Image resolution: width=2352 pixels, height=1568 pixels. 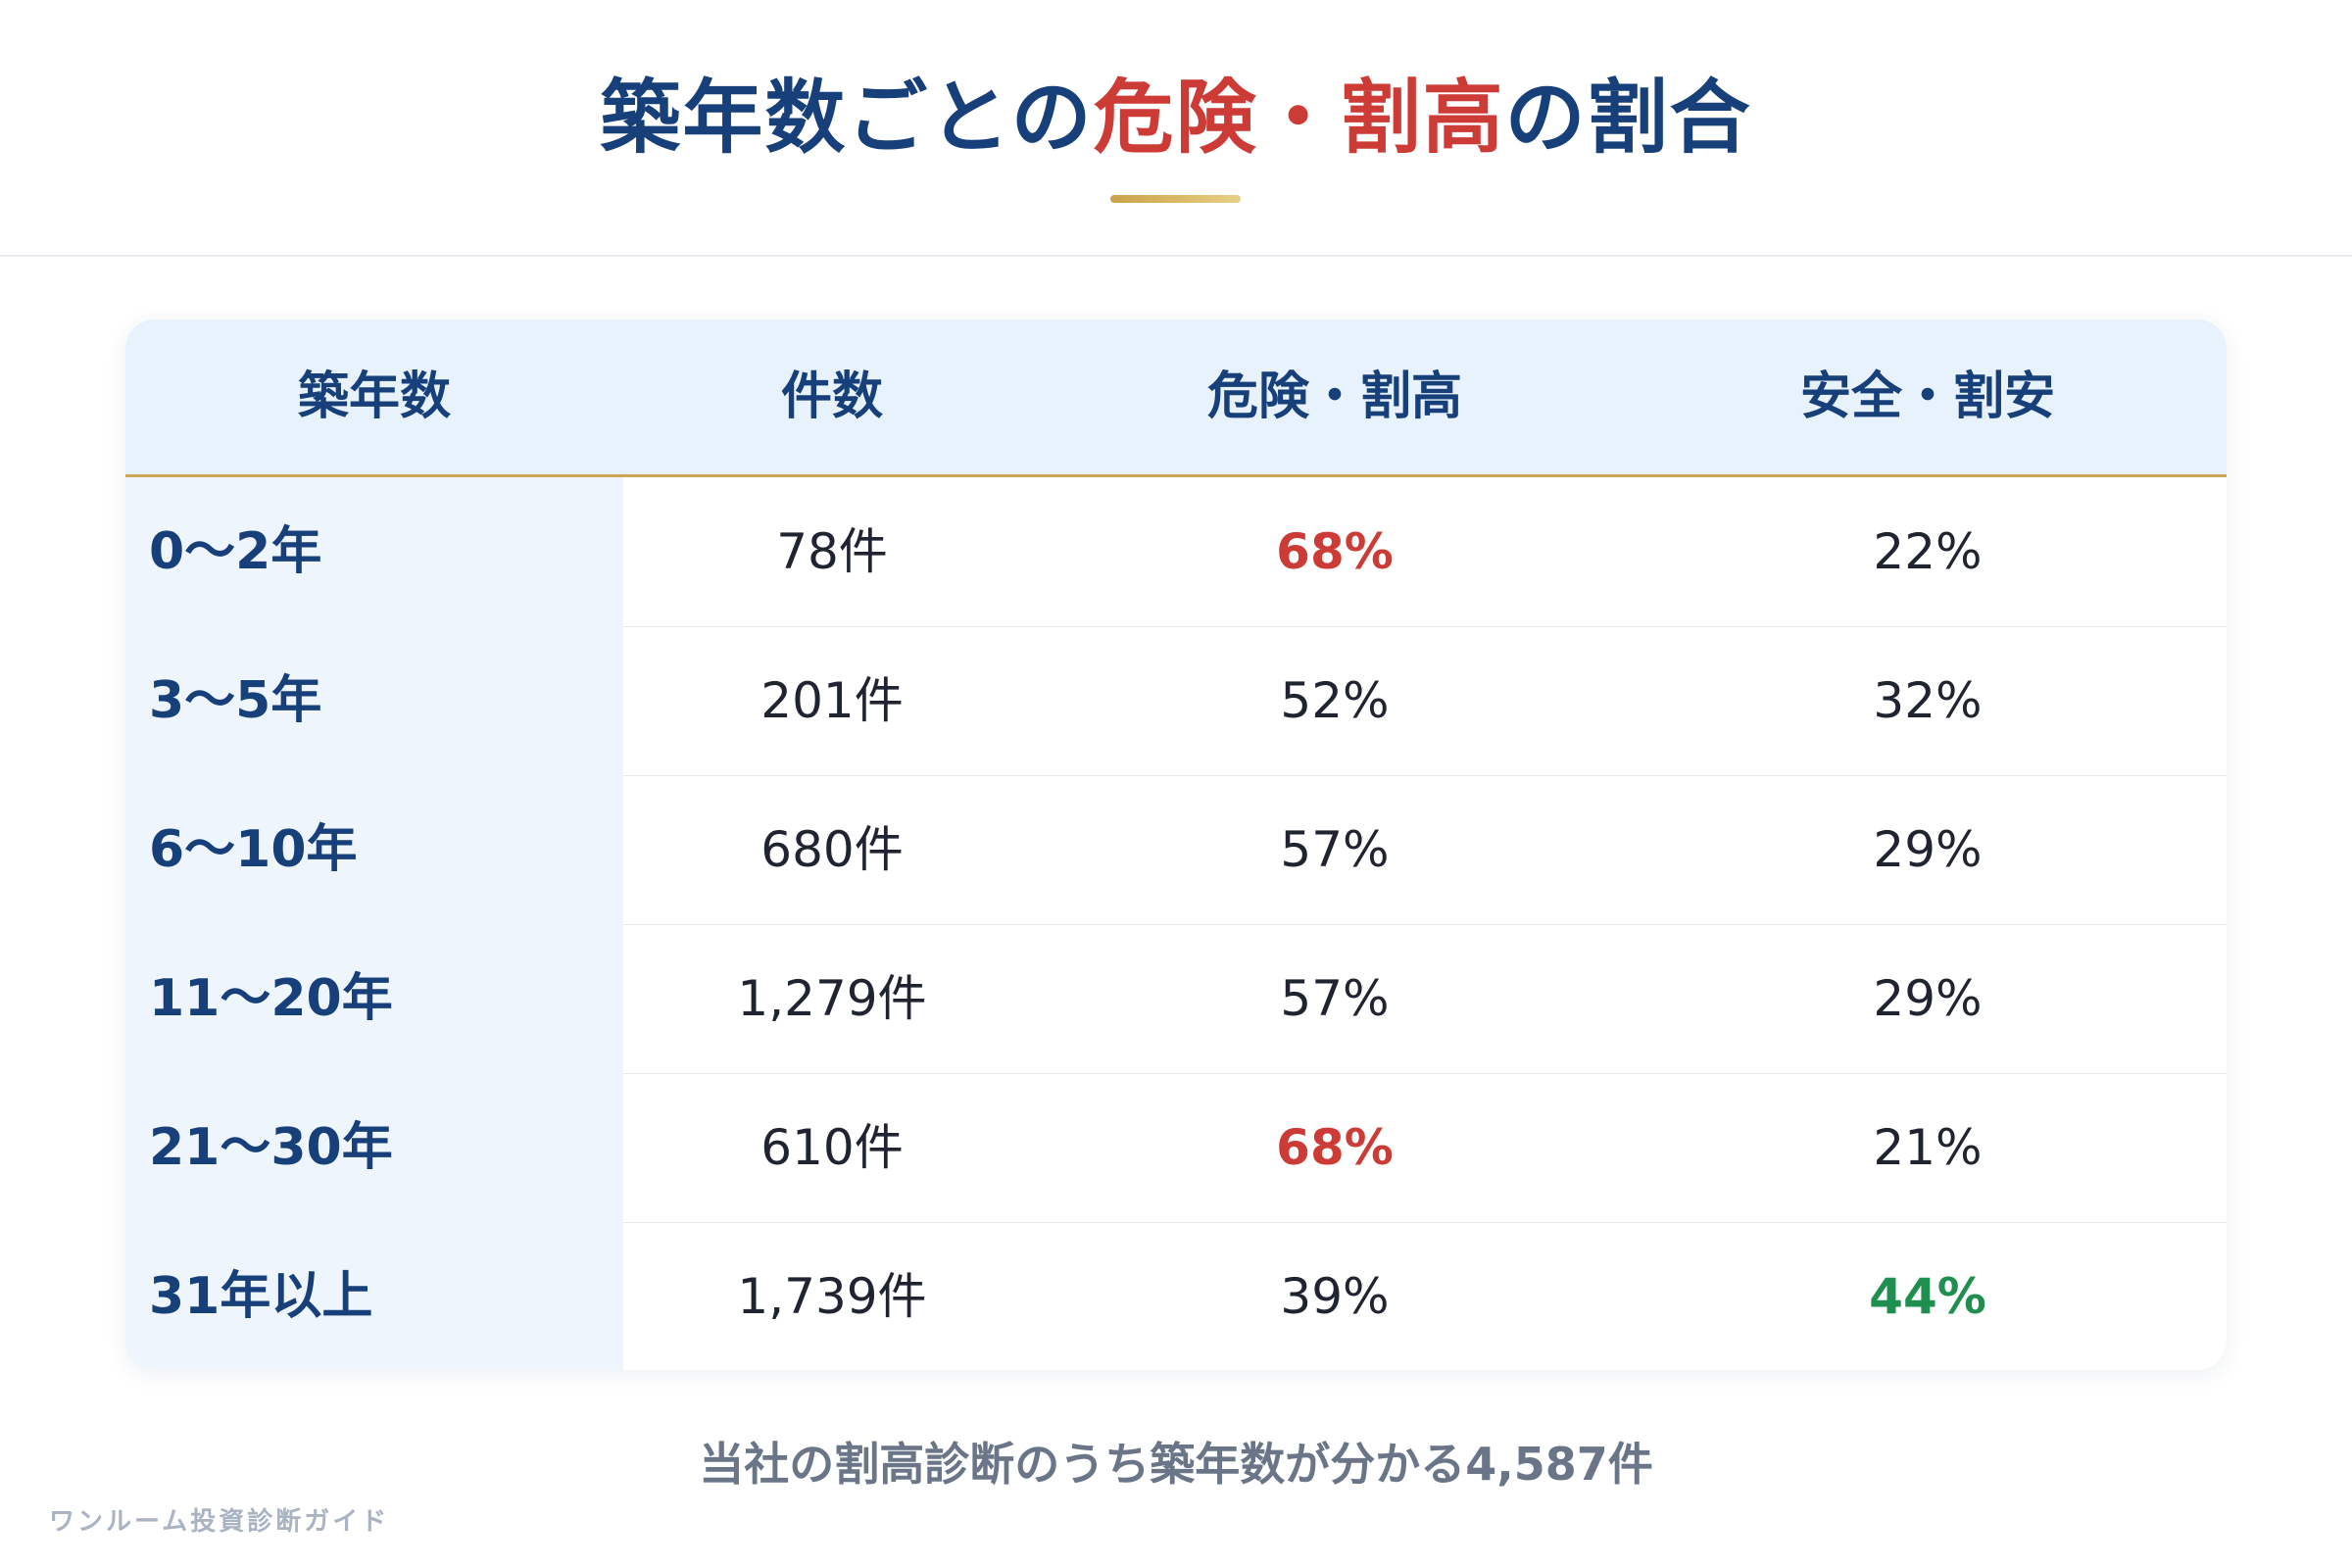 What do you see at coordinates (1176, 701) in the screenshot?
I see `table-row: 3〜5年 201件 52% 32%` at bounding box center [1176, 701].